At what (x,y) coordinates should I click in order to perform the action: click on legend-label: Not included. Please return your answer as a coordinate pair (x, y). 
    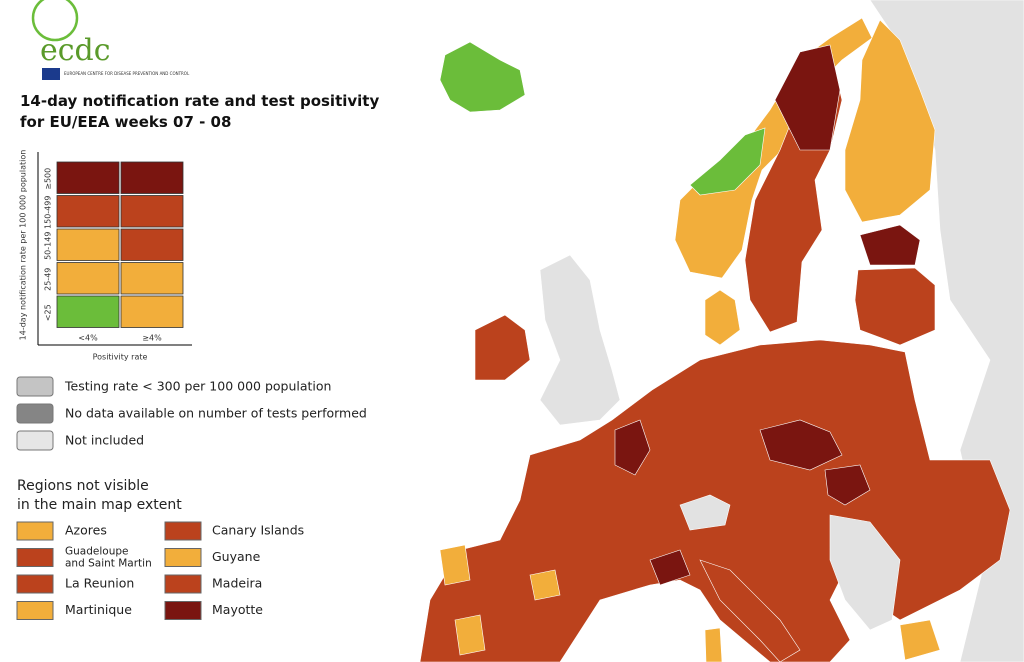
    Looking at the image, I should click on (104, 440).